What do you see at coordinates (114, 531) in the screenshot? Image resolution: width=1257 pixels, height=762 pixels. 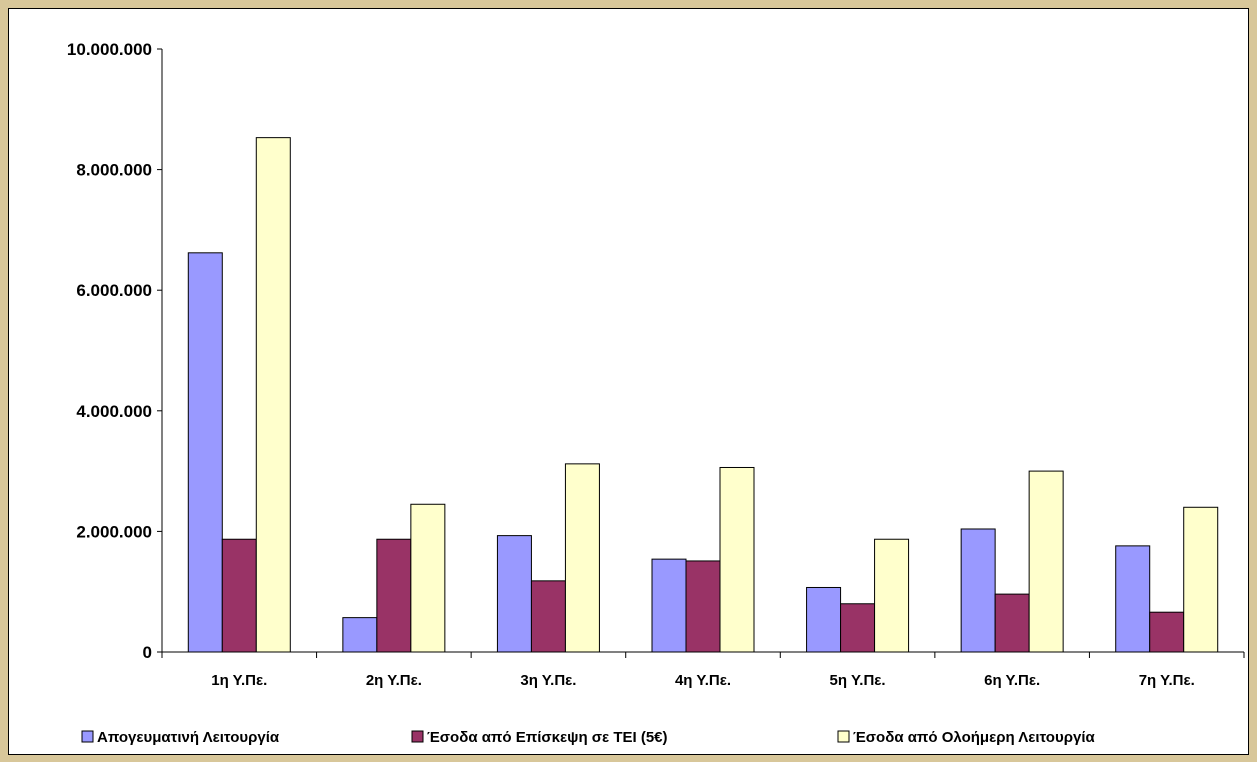 I see `y-tick-label: 2.000.000` at bounding box center [114, 531].